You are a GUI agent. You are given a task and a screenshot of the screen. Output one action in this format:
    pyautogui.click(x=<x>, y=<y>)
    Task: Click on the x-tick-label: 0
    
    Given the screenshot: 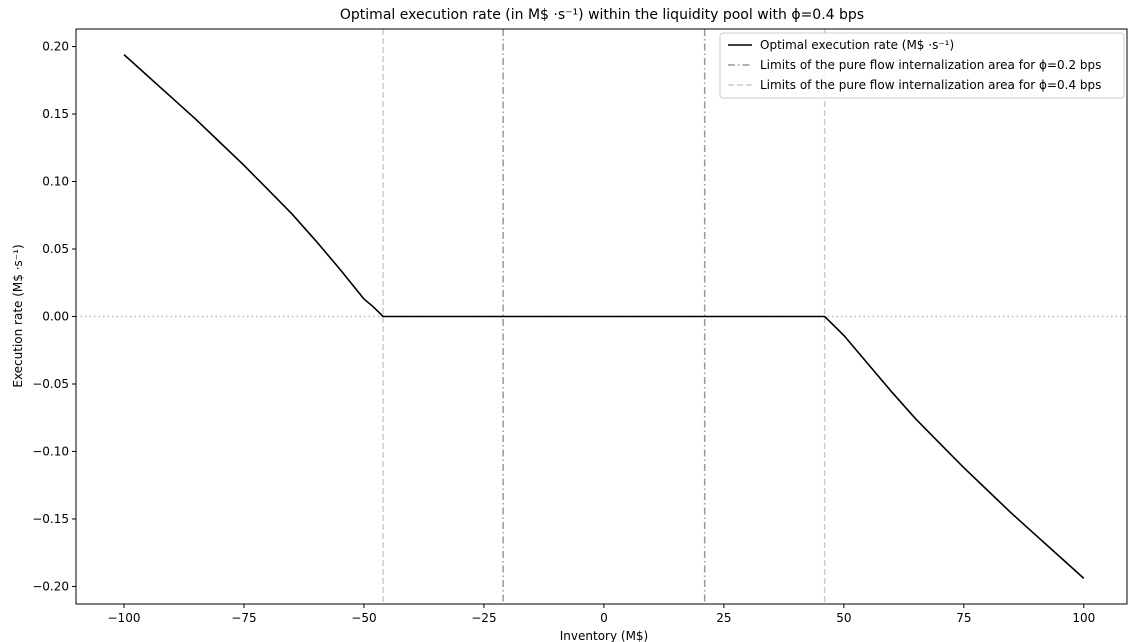 What is the action you would take?
    pyautogui.click(x=604, y=618)
    